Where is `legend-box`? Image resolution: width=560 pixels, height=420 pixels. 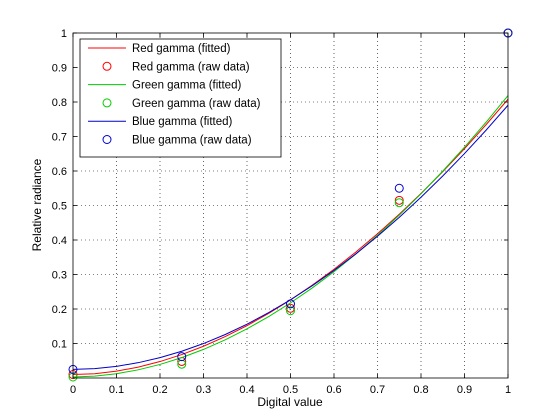 legend-box is located at coordinates (180, 98).